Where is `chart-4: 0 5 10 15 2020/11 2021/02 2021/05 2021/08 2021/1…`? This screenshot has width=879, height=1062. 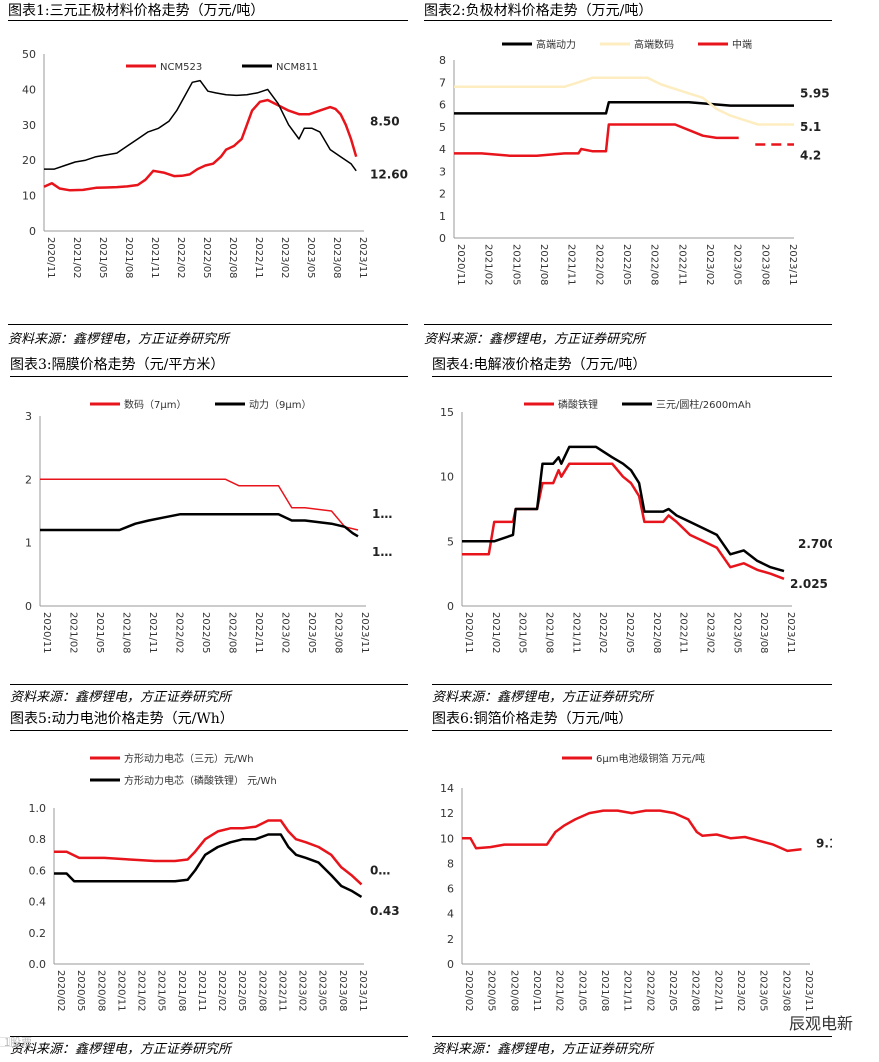
chart-4: 0 5 10 15 2020/11 2021/02 2021/05 2021/08 2021/1… is located at coordinates (636, 526).